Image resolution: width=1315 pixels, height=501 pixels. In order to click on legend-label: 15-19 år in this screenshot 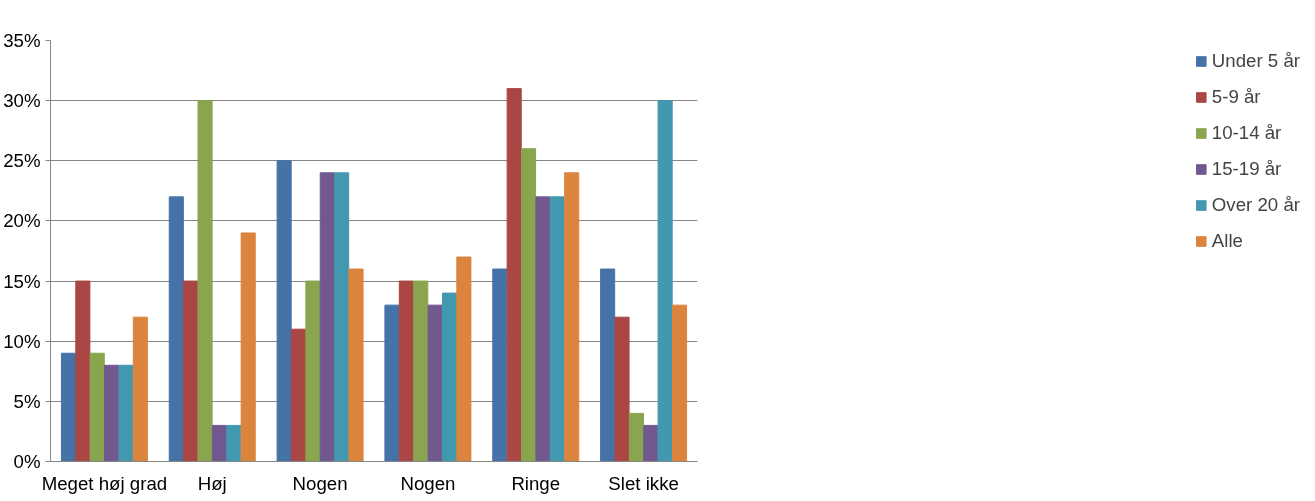, I will do `click(1246, 169)`.